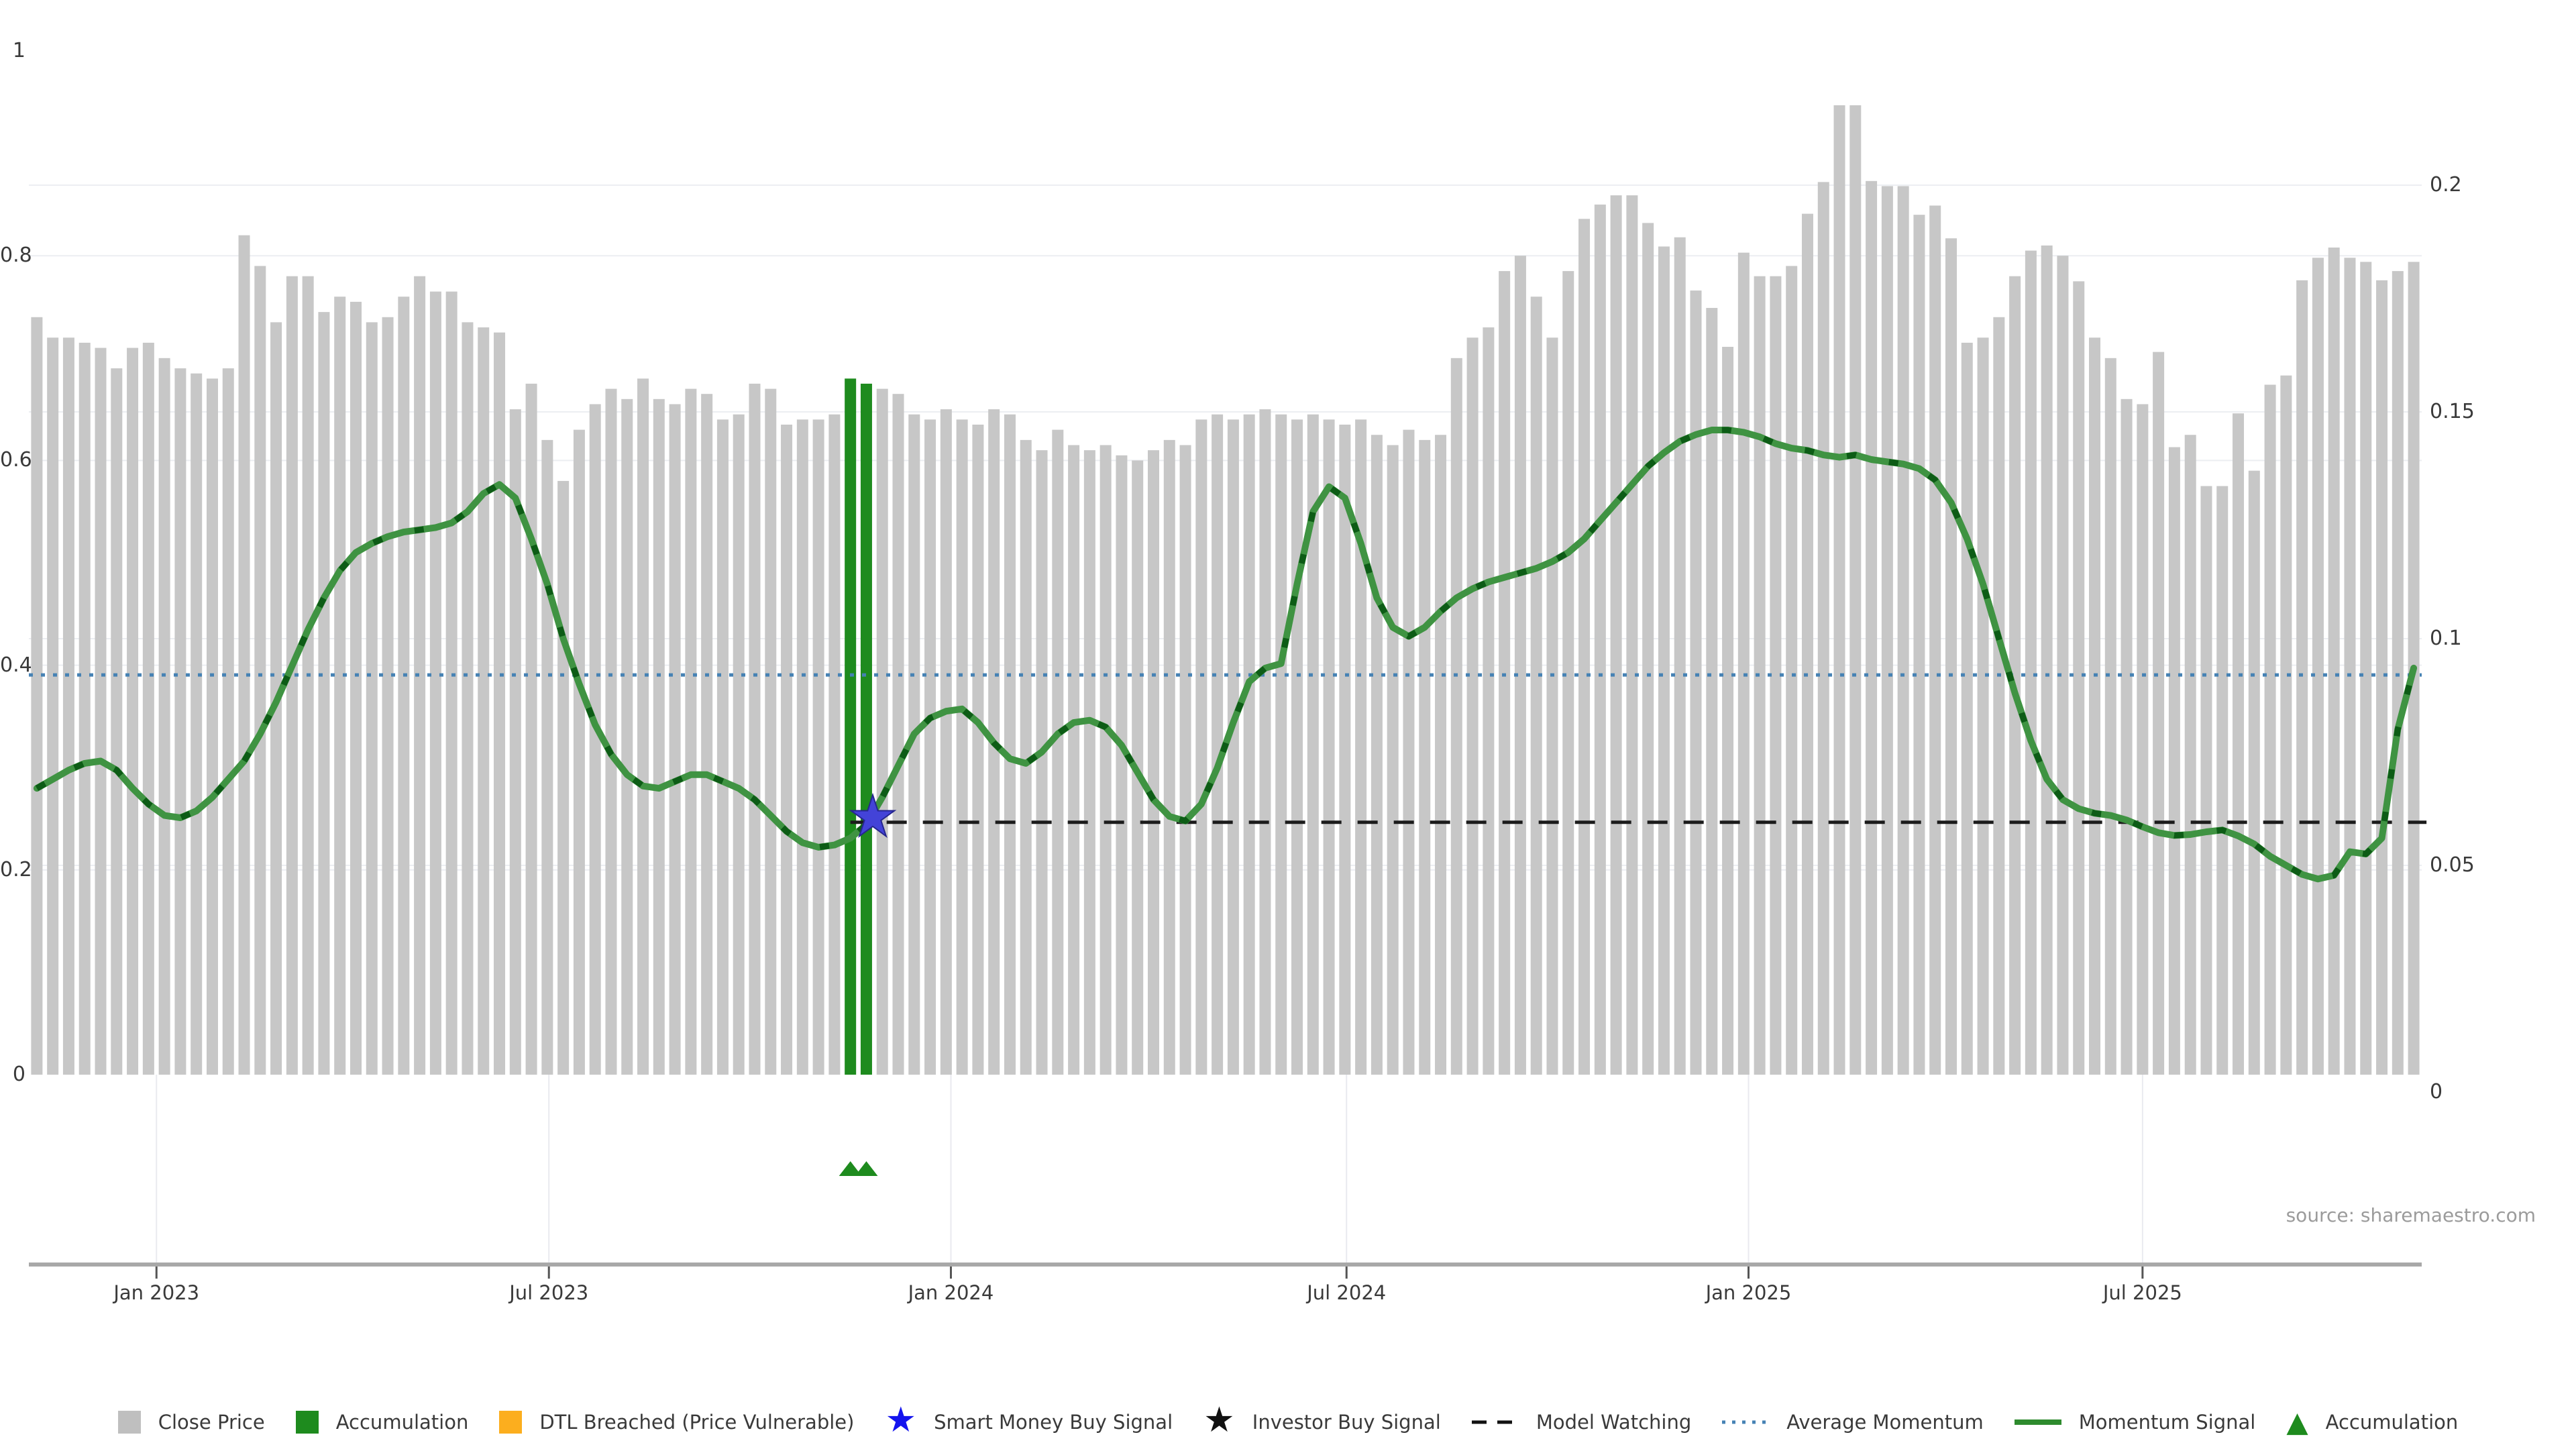 Image resolution: width=2576 pixels, height=1449 pixels. What do you see at coordinates (873, 815) in the screenshot?
I see `smart-money-buy-star` at bounding box center [873, 815].